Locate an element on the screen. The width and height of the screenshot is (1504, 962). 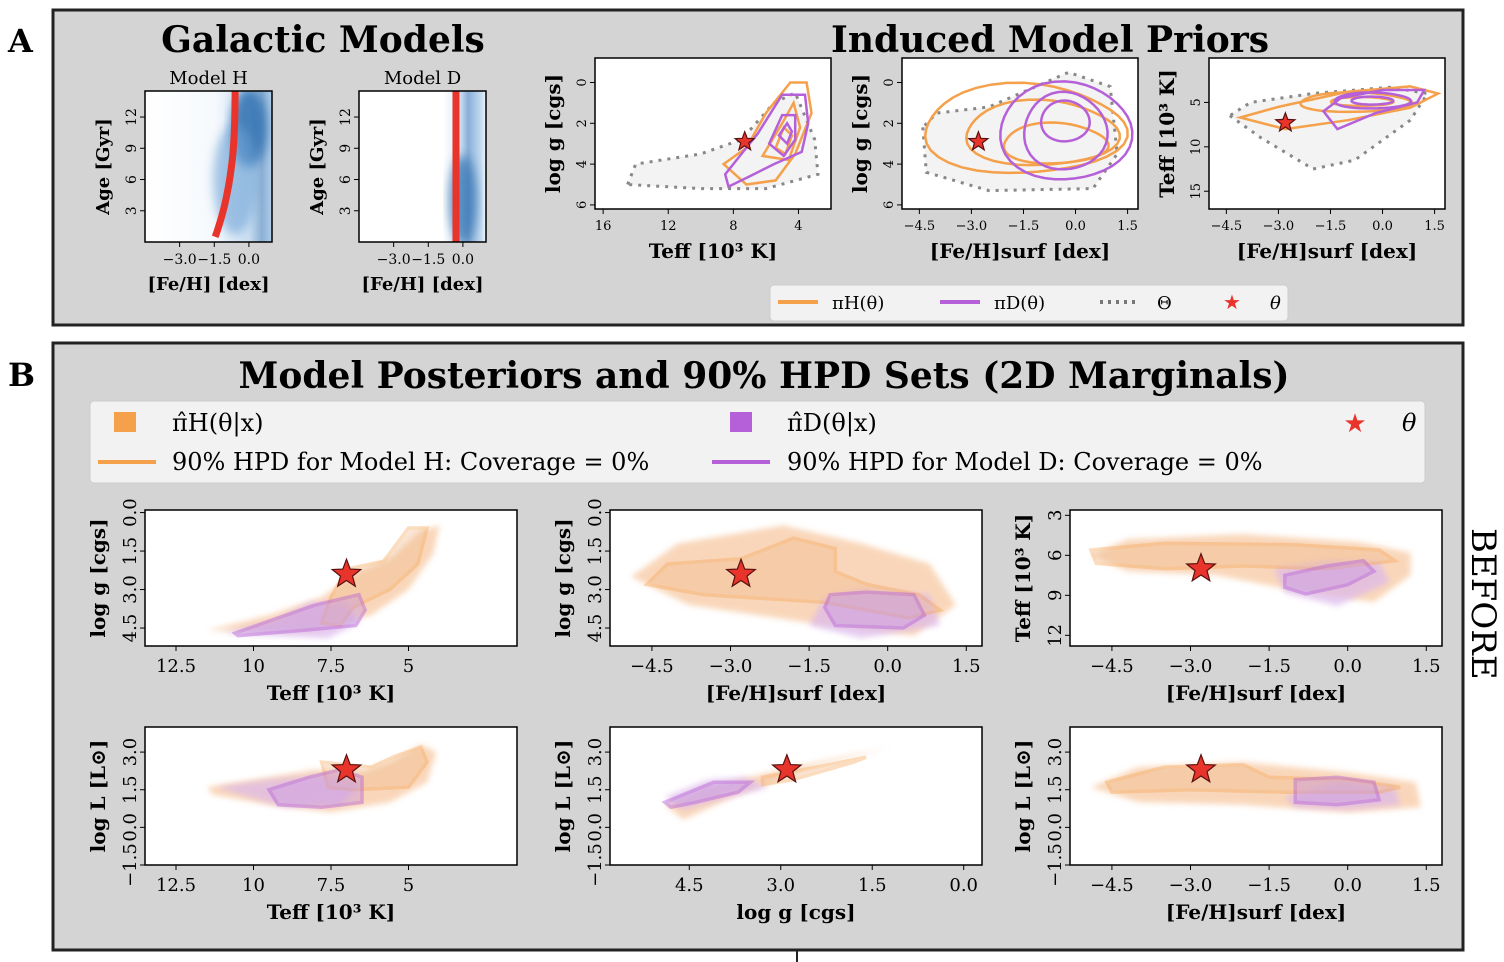
gal_h-frame is located at coordinates (208, 166).